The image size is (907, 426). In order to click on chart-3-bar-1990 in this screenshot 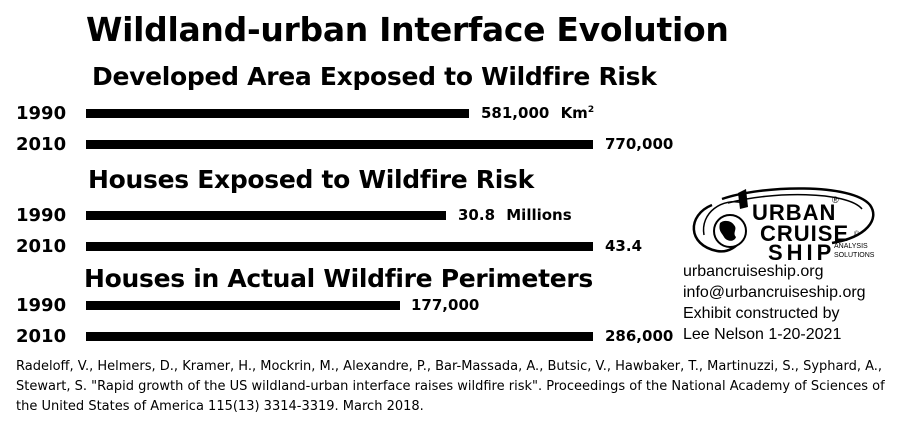, I will do `click(243, 305)`.